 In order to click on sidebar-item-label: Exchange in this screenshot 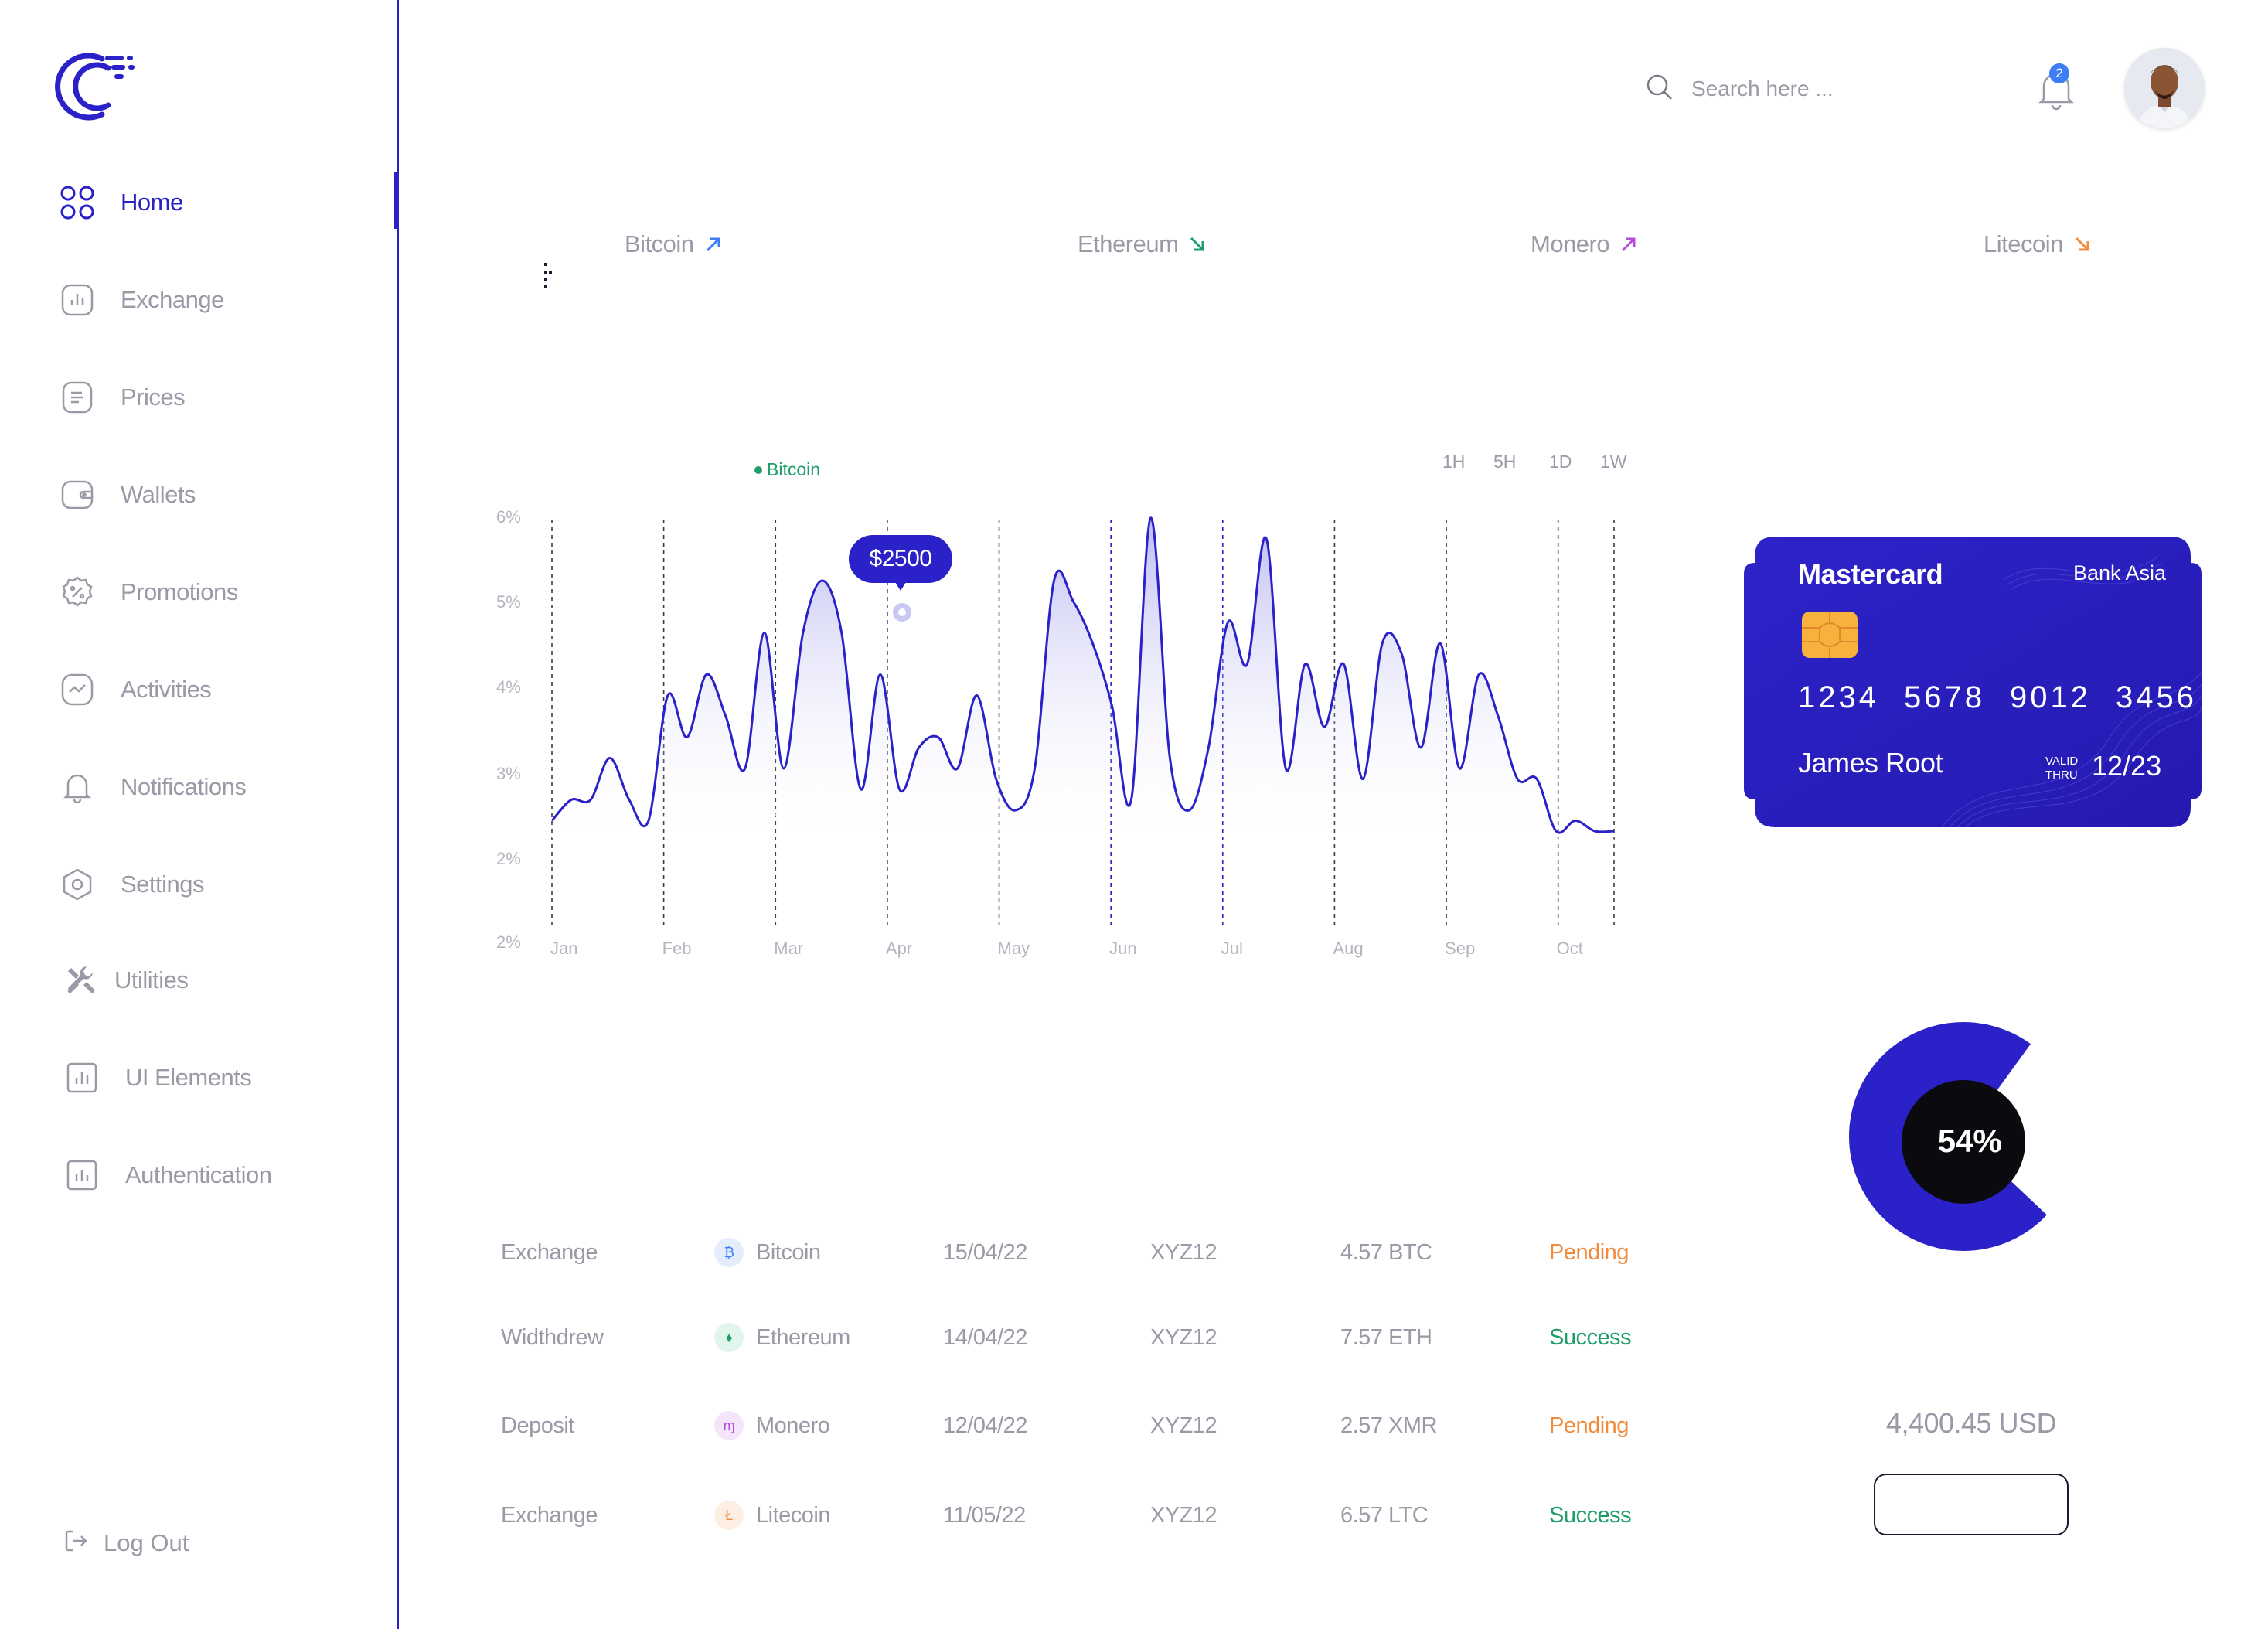, I will do `click(172, 299)`.